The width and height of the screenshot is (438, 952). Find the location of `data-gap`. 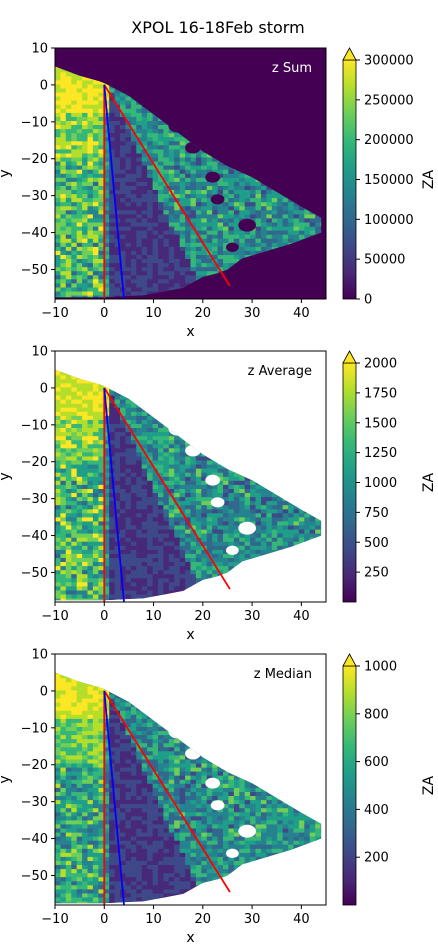

data-gap is located at coordinates (232, 247).